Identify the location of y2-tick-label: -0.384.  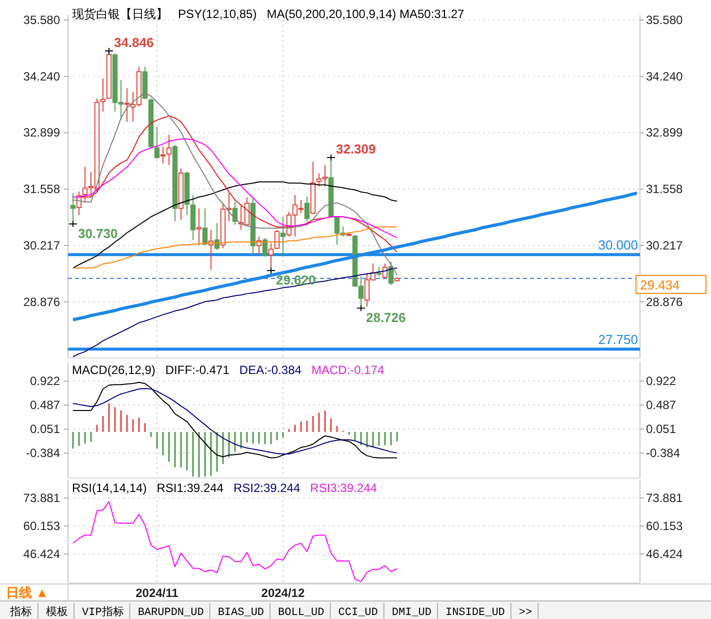
(663, 453).